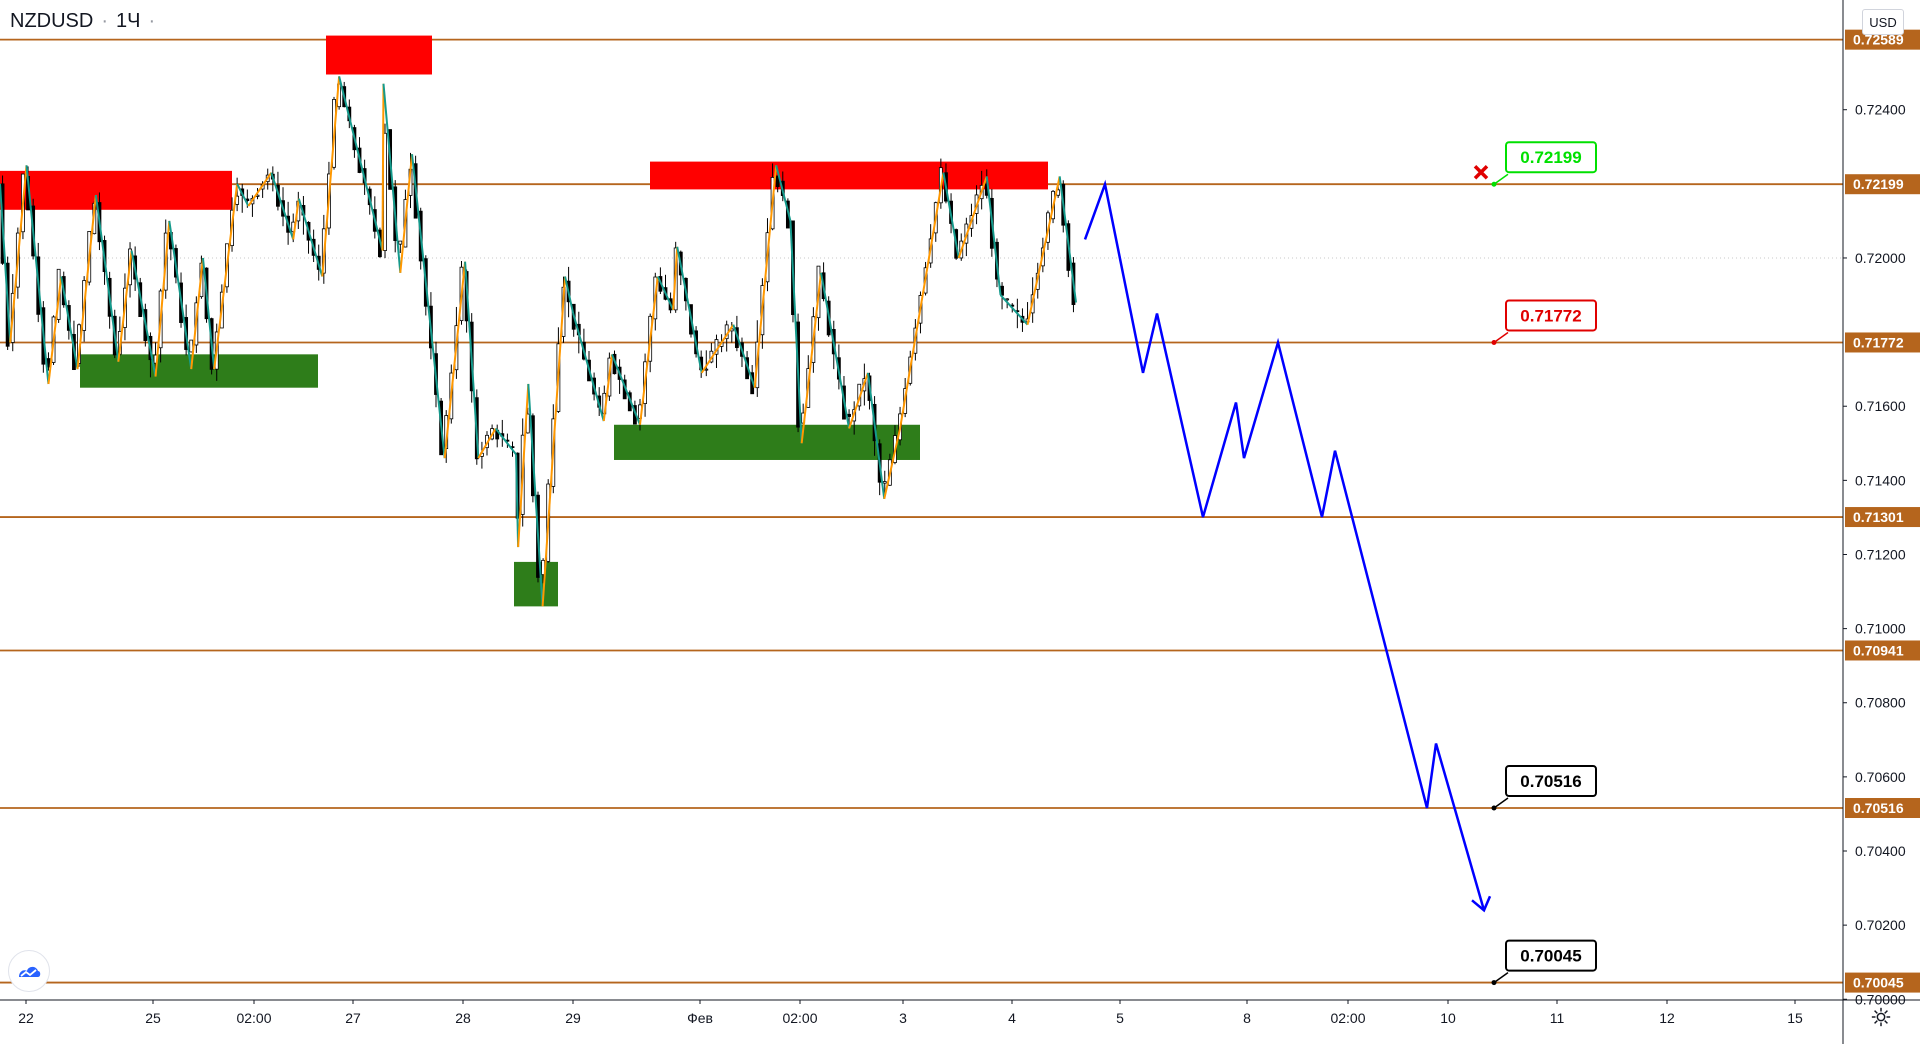  What do you see at coordinates (1880, 999) in the screenshot?
I see `y-tick-label-10: 0.70000` at bounding box center [1880, 999].